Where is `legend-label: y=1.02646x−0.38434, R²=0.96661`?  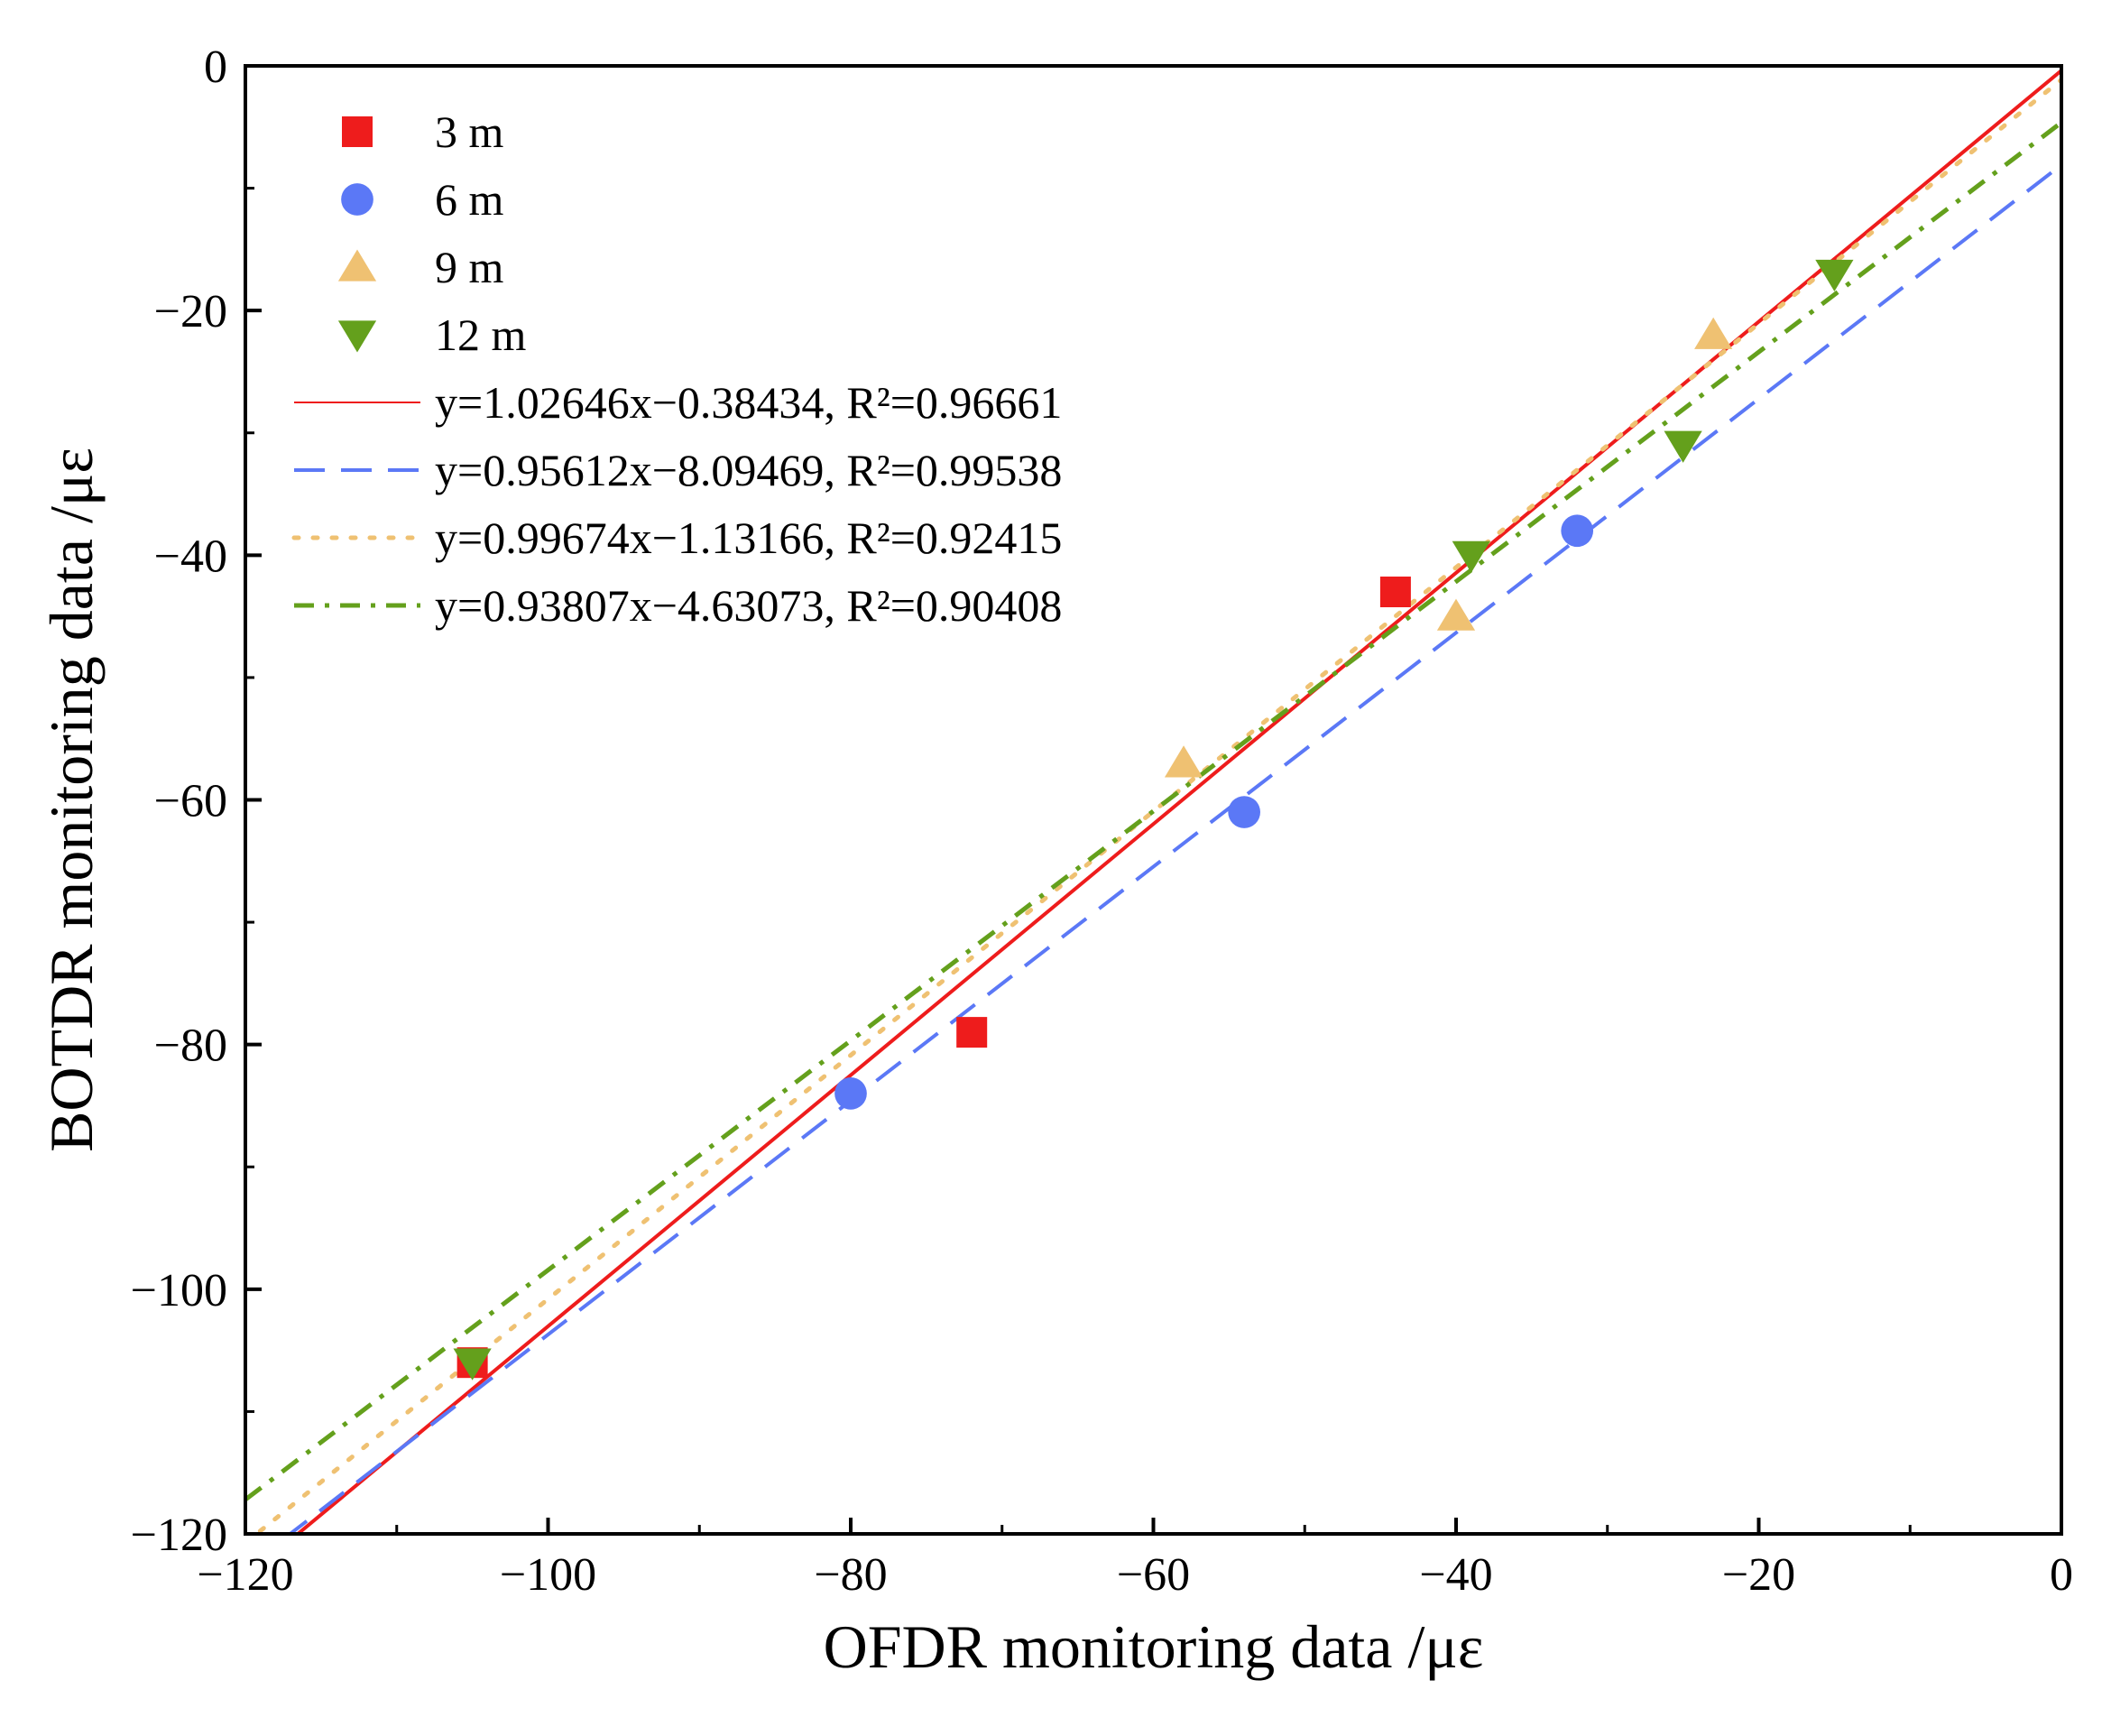
legend-label: y=1.02646x−0.38434, R²=0.96661 is located at coordinates (748, 403).